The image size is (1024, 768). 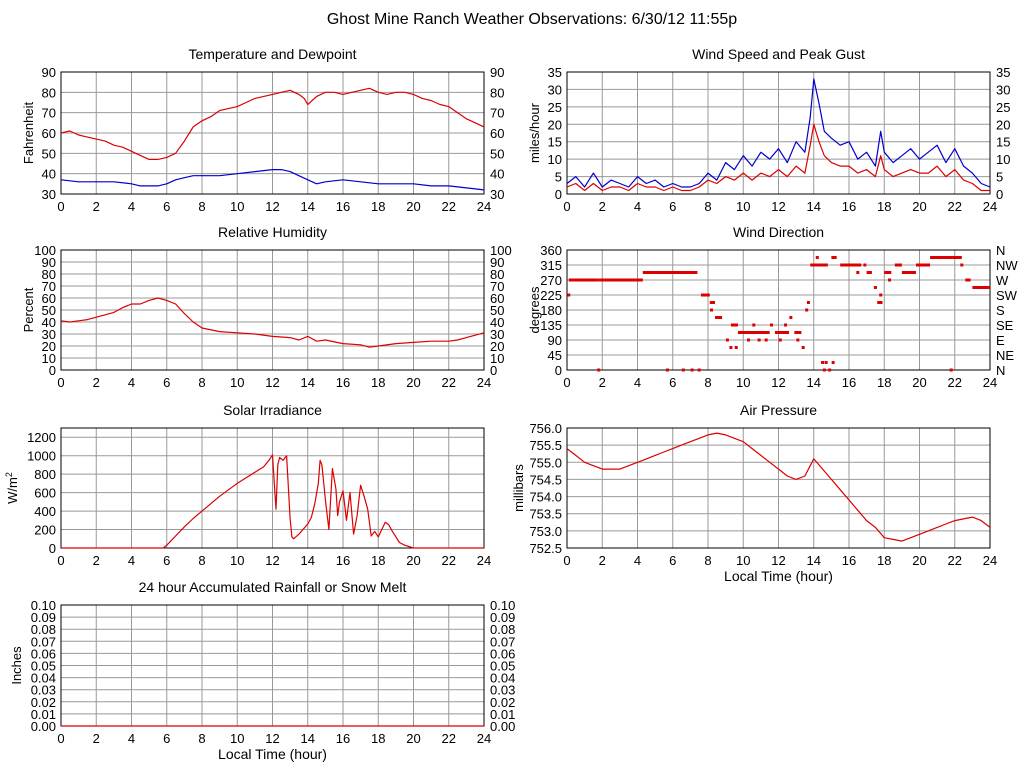 What do you see at coordinates (43, 605) in the screenshot?
I see `y-tick-label: 0.10` at bounding box center [43, 605].